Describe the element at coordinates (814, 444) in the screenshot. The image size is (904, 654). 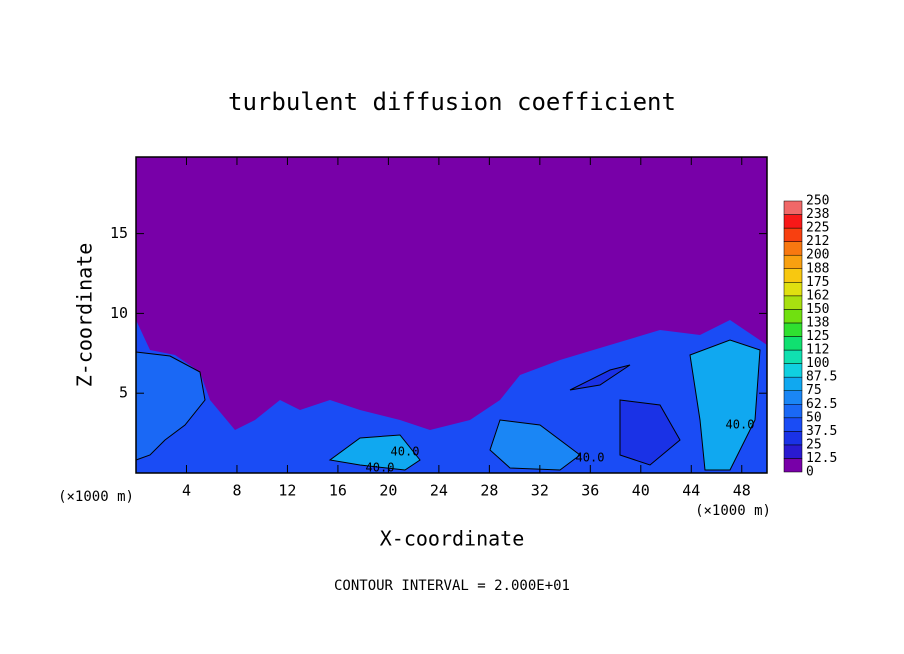
I see `colorbar-label: 25` at that location.